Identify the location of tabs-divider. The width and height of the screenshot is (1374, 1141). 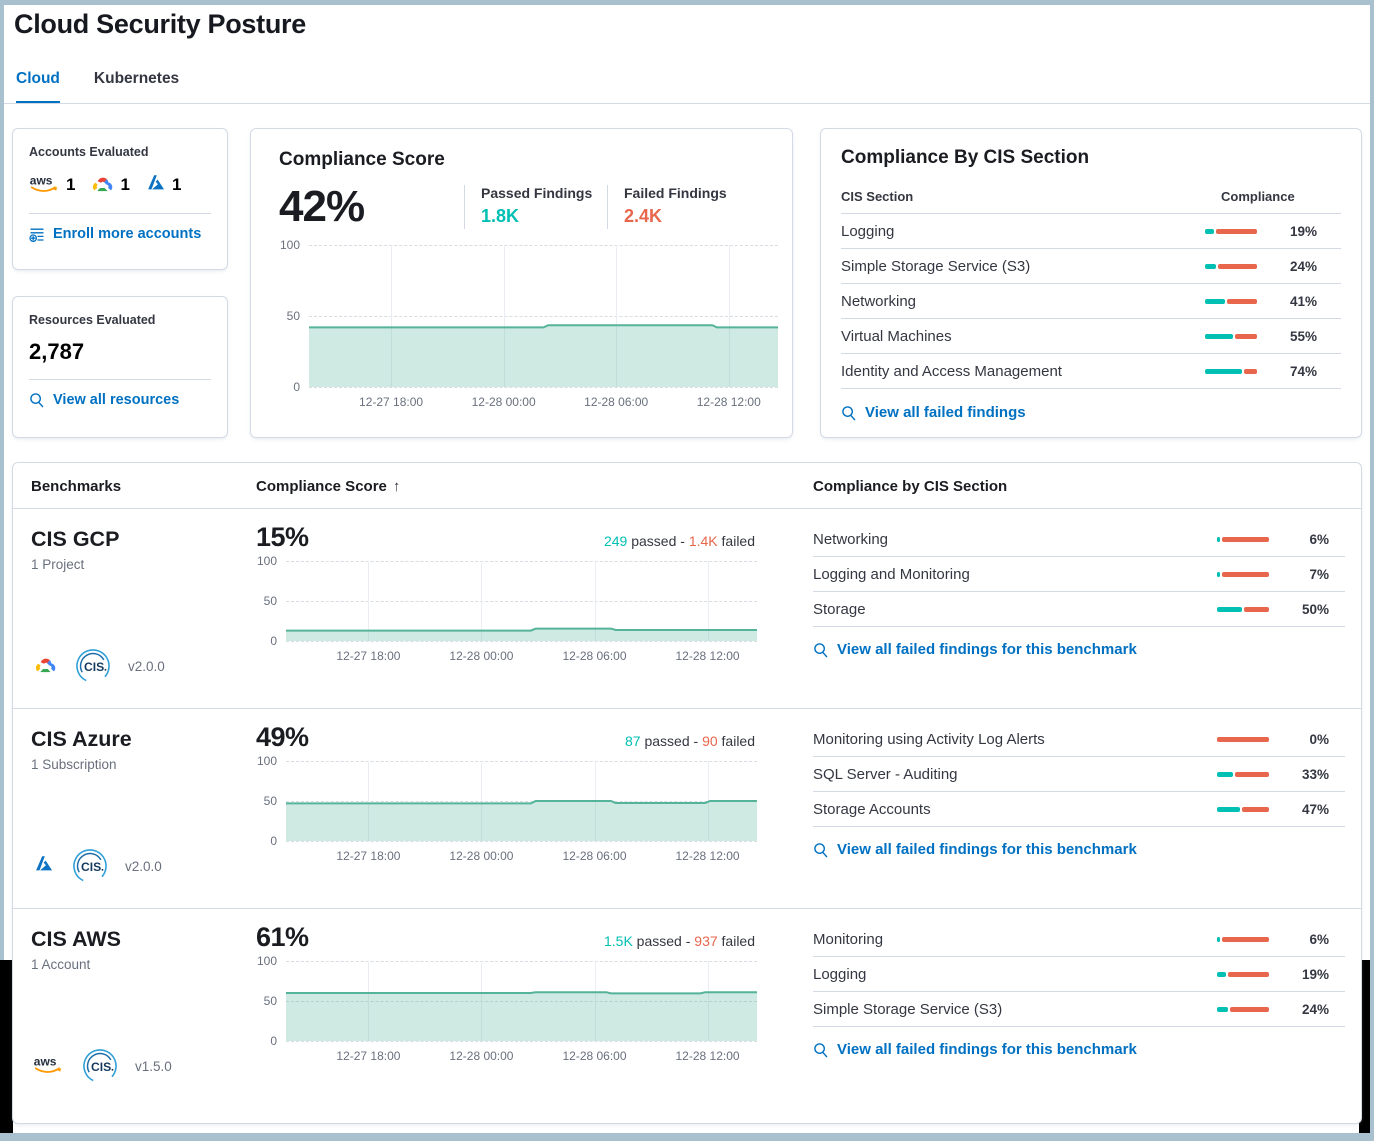
(687, 103).